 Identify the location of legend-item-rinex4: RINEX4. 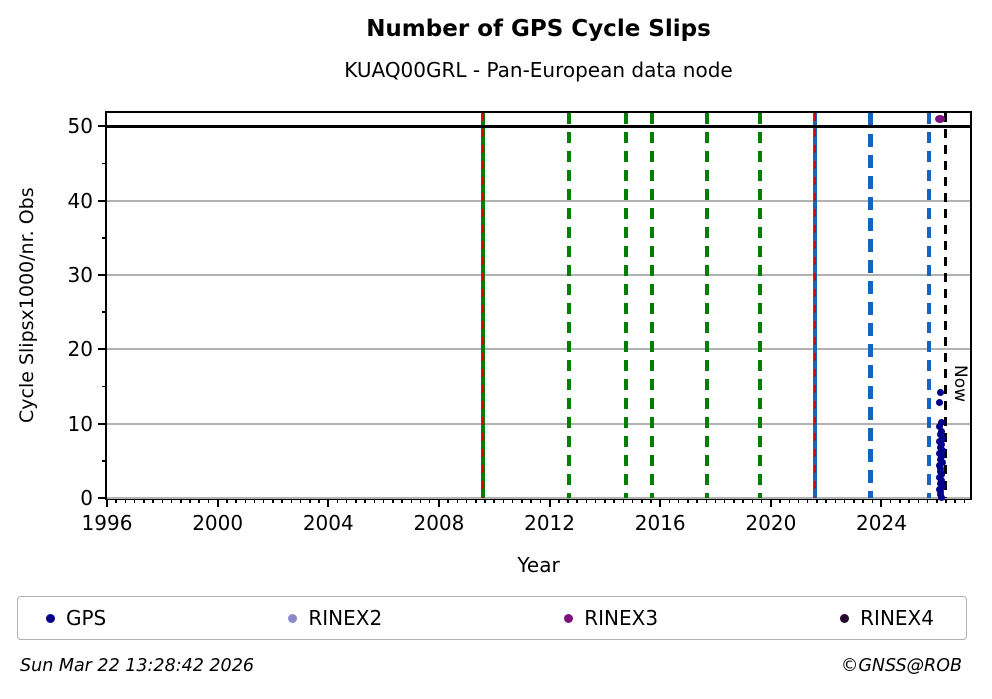
(887, 618).